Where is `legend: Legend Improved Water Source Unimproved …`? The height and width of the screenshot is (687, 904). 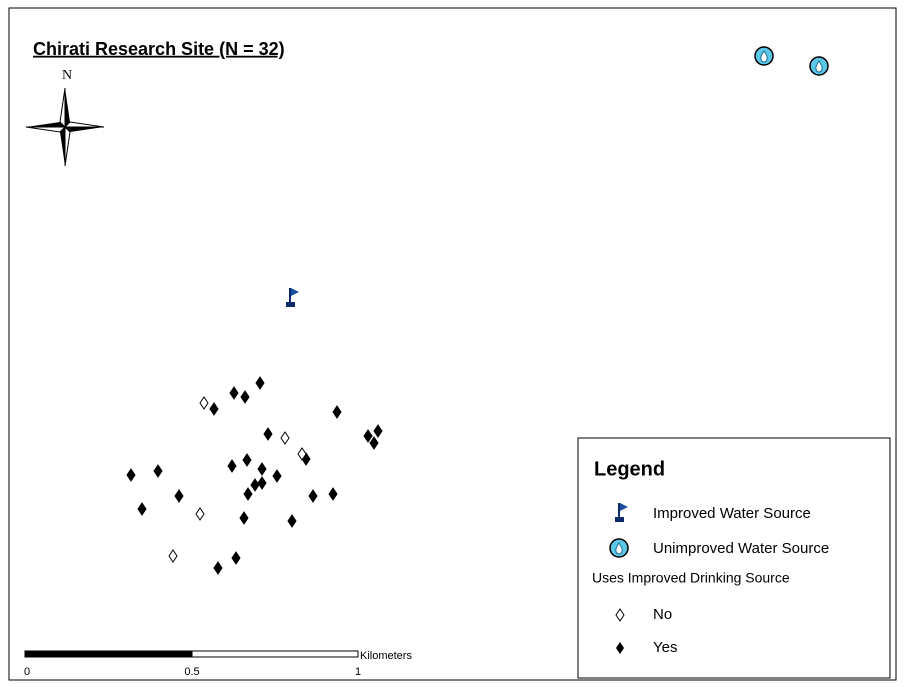
legend: Legend Improved Water Source Unimproved … is located at coordinates (734, 558).